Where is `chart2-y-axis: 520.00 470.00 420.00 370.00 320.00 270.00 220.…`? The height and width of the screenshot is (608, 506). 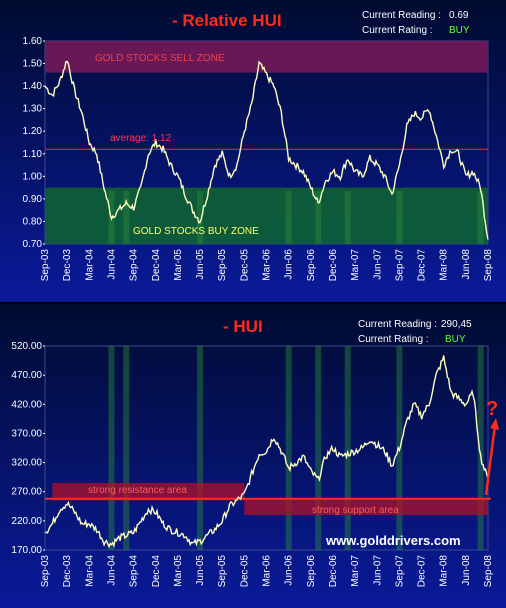
chart2-y-axis: 520.00 470.00 420.00 370.00 320.00 270.00 220.… is located at coordinates (28, 448).